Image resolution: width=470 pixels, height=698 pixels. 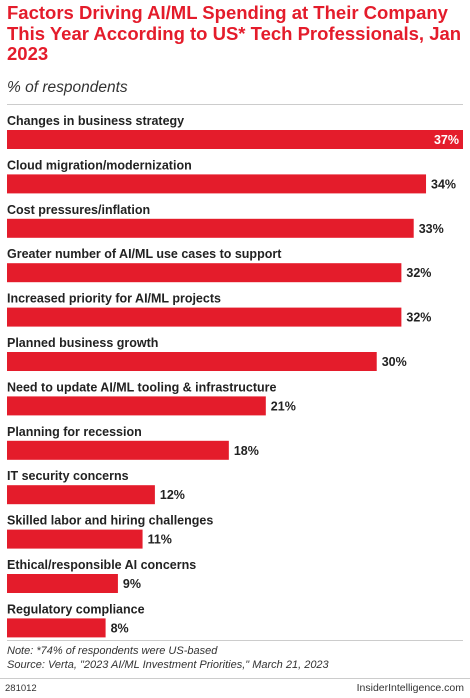 I want to click on footer-divider, so click(x=235, y=678).